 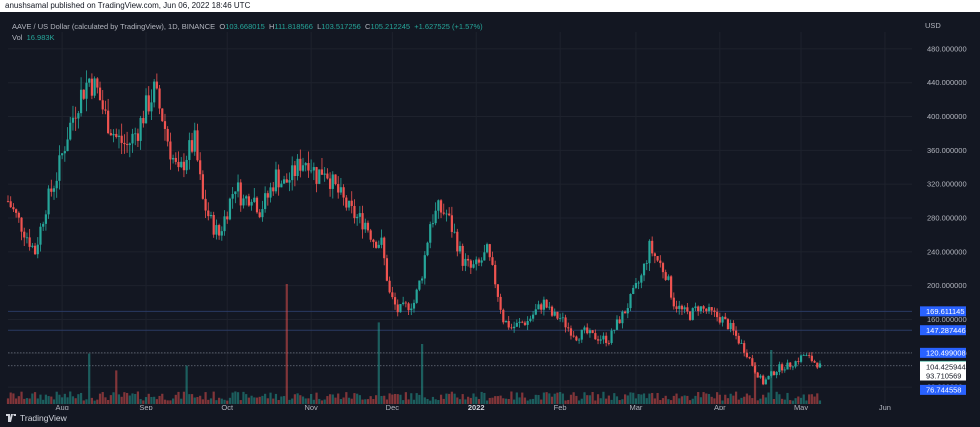 What do you see at coordinates (635, 407) in the screenshot?
I see `time-tick-label: Mar` at bounding box center [635, 407].